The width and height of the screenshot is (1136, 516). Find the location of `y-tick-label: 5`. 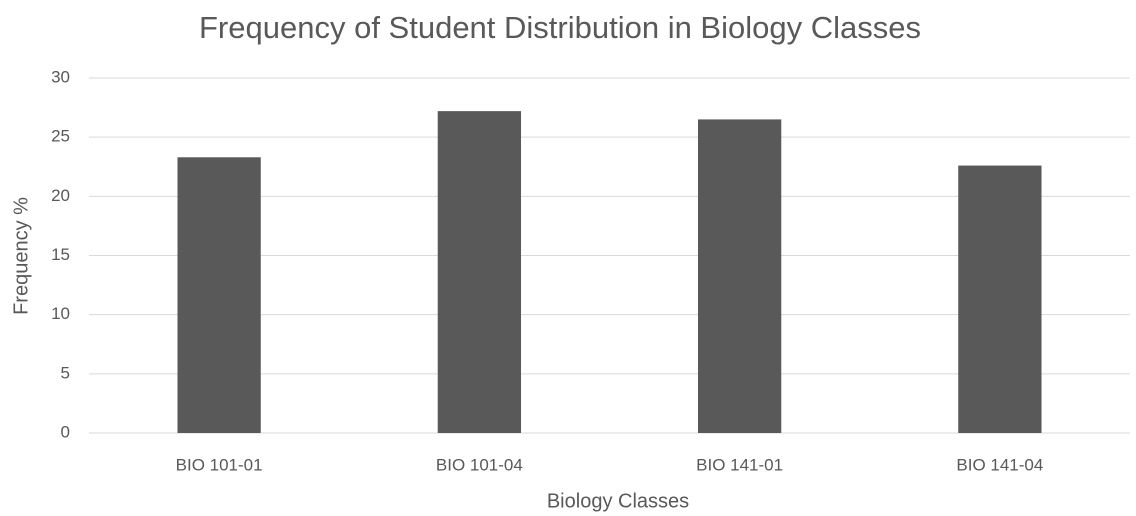

y-tick-label: 5 is located at coordinates (65, 372).